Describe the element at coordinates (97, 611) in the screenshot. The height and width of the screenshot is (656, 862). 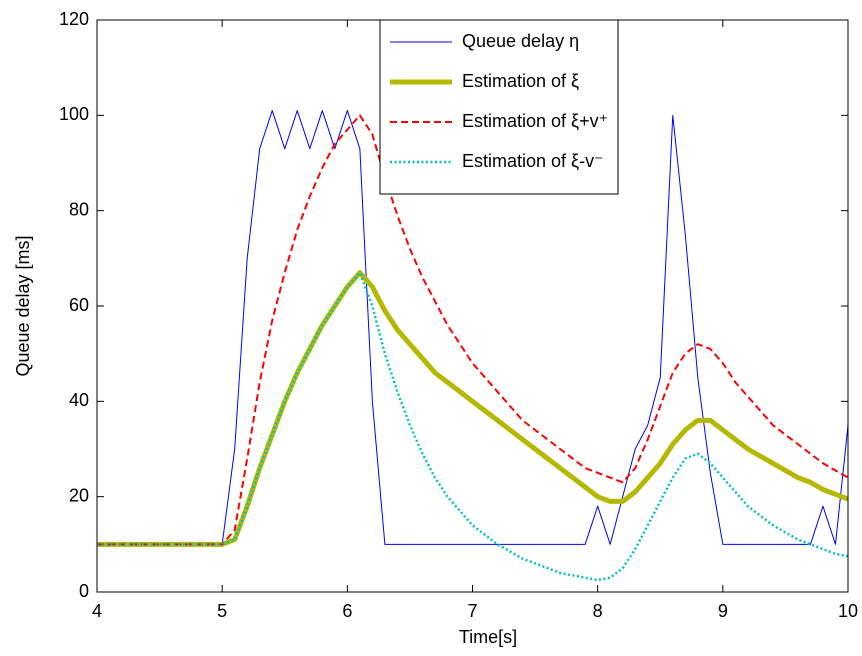
I see `x-tick-label: 4` at that location.